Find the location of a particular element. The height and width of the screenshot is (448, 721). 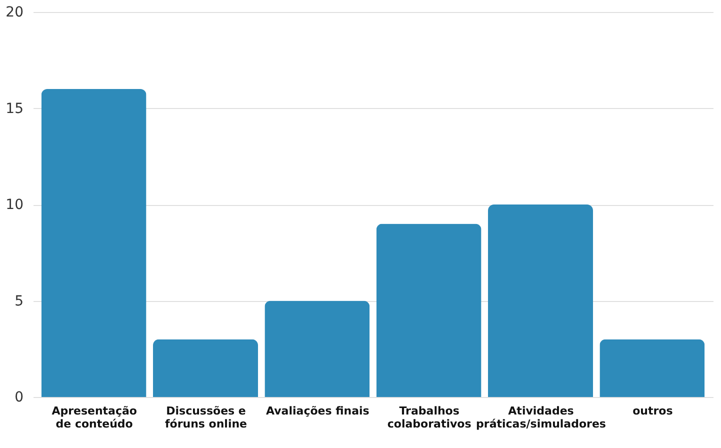

x-tick-label: Atividades práticas/simuladores is located at coordinates (541, 417).